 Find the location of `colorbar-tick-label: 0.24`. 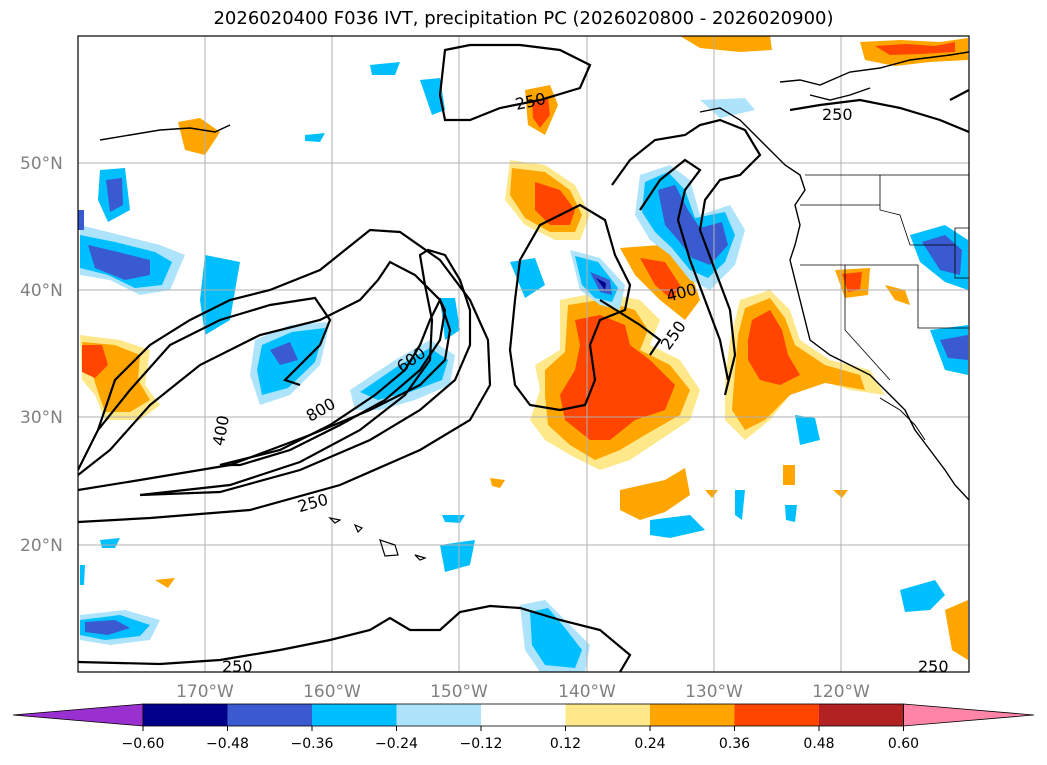

colorbar-tick-label: 0.24 is located at coordinates (649, 744).